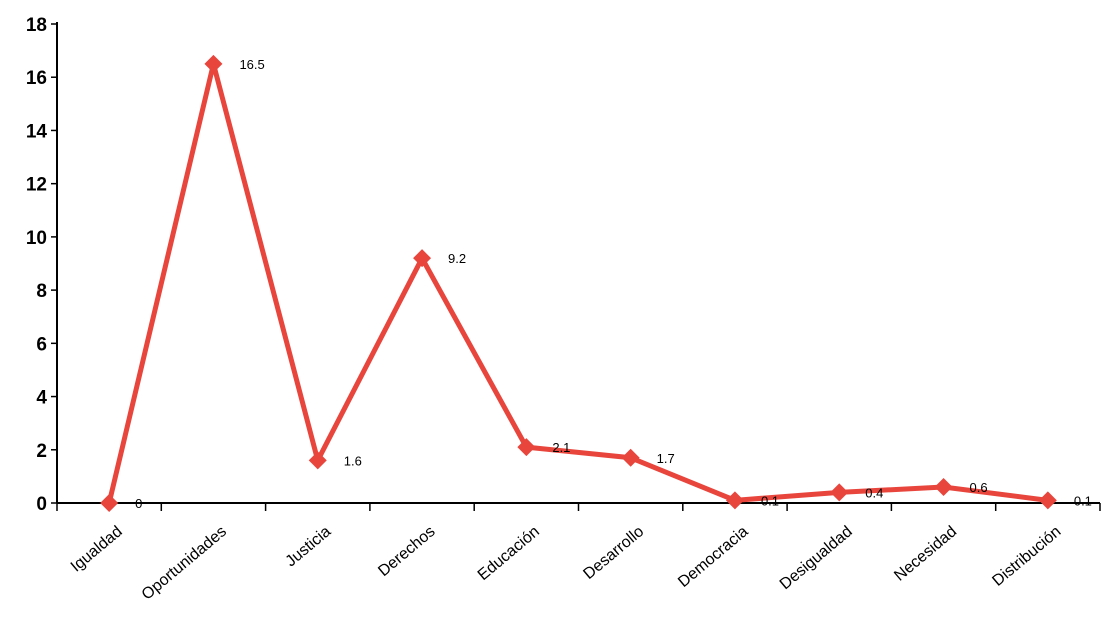 This screenshot has width=1113, height=628. I want to click on y-tick-label: 2, so click(41, 451).